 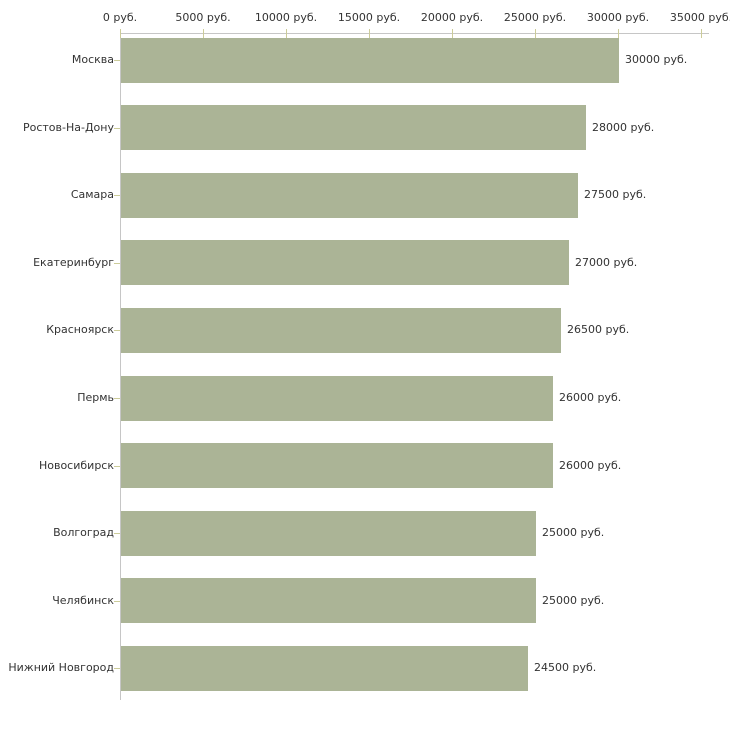 What do you see at coordinates (73, 262) in the screenshot?
I see `category-label: Екатеринбург` at bounding box center [73, 262].